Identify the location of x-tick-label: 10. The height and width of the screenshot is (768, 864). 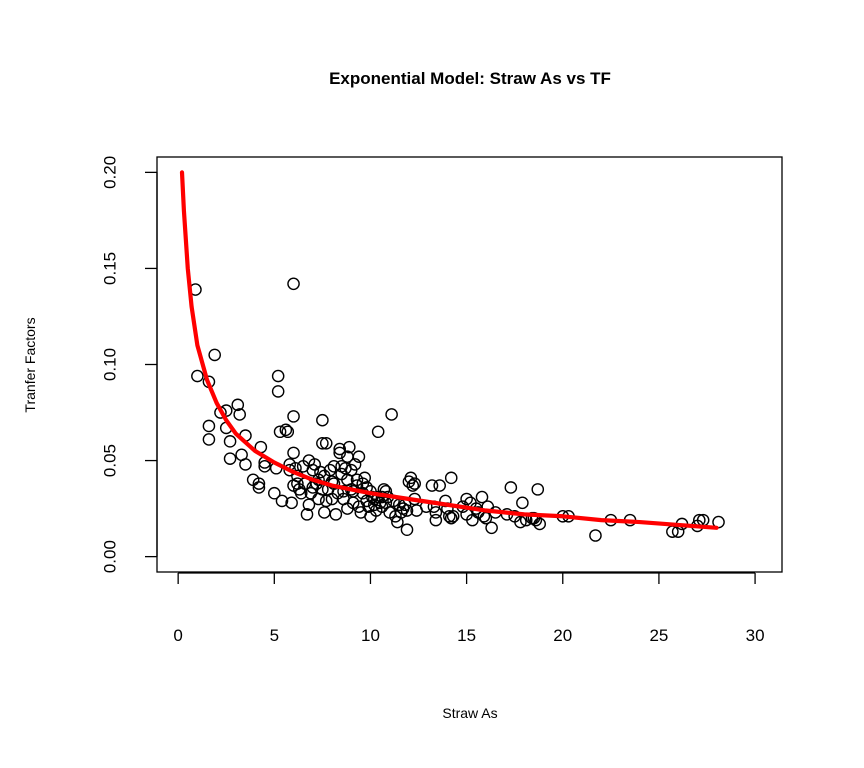
(370, 635).